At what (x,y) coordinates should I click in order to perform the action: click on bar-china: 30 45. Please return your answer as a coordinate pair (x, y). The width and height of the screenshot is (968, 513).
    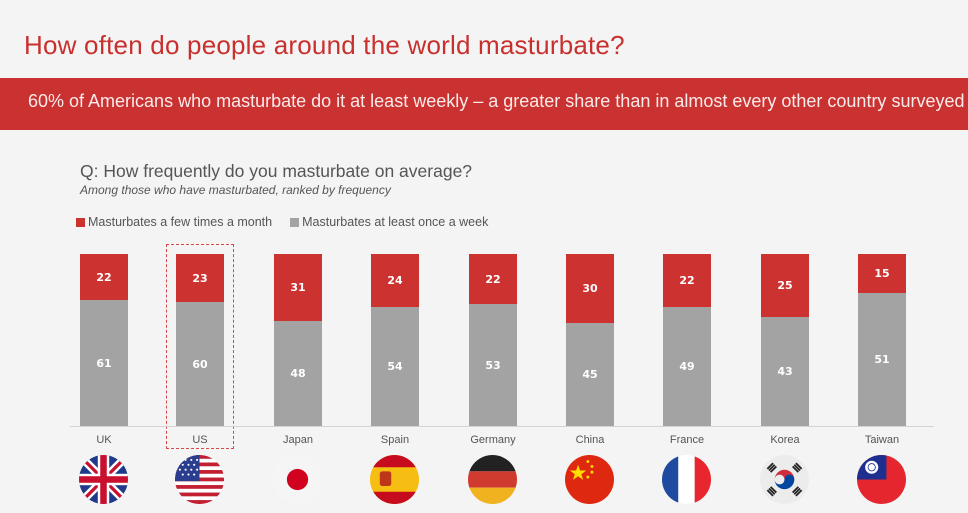
    Looking at the image, I should click on (590, 340).